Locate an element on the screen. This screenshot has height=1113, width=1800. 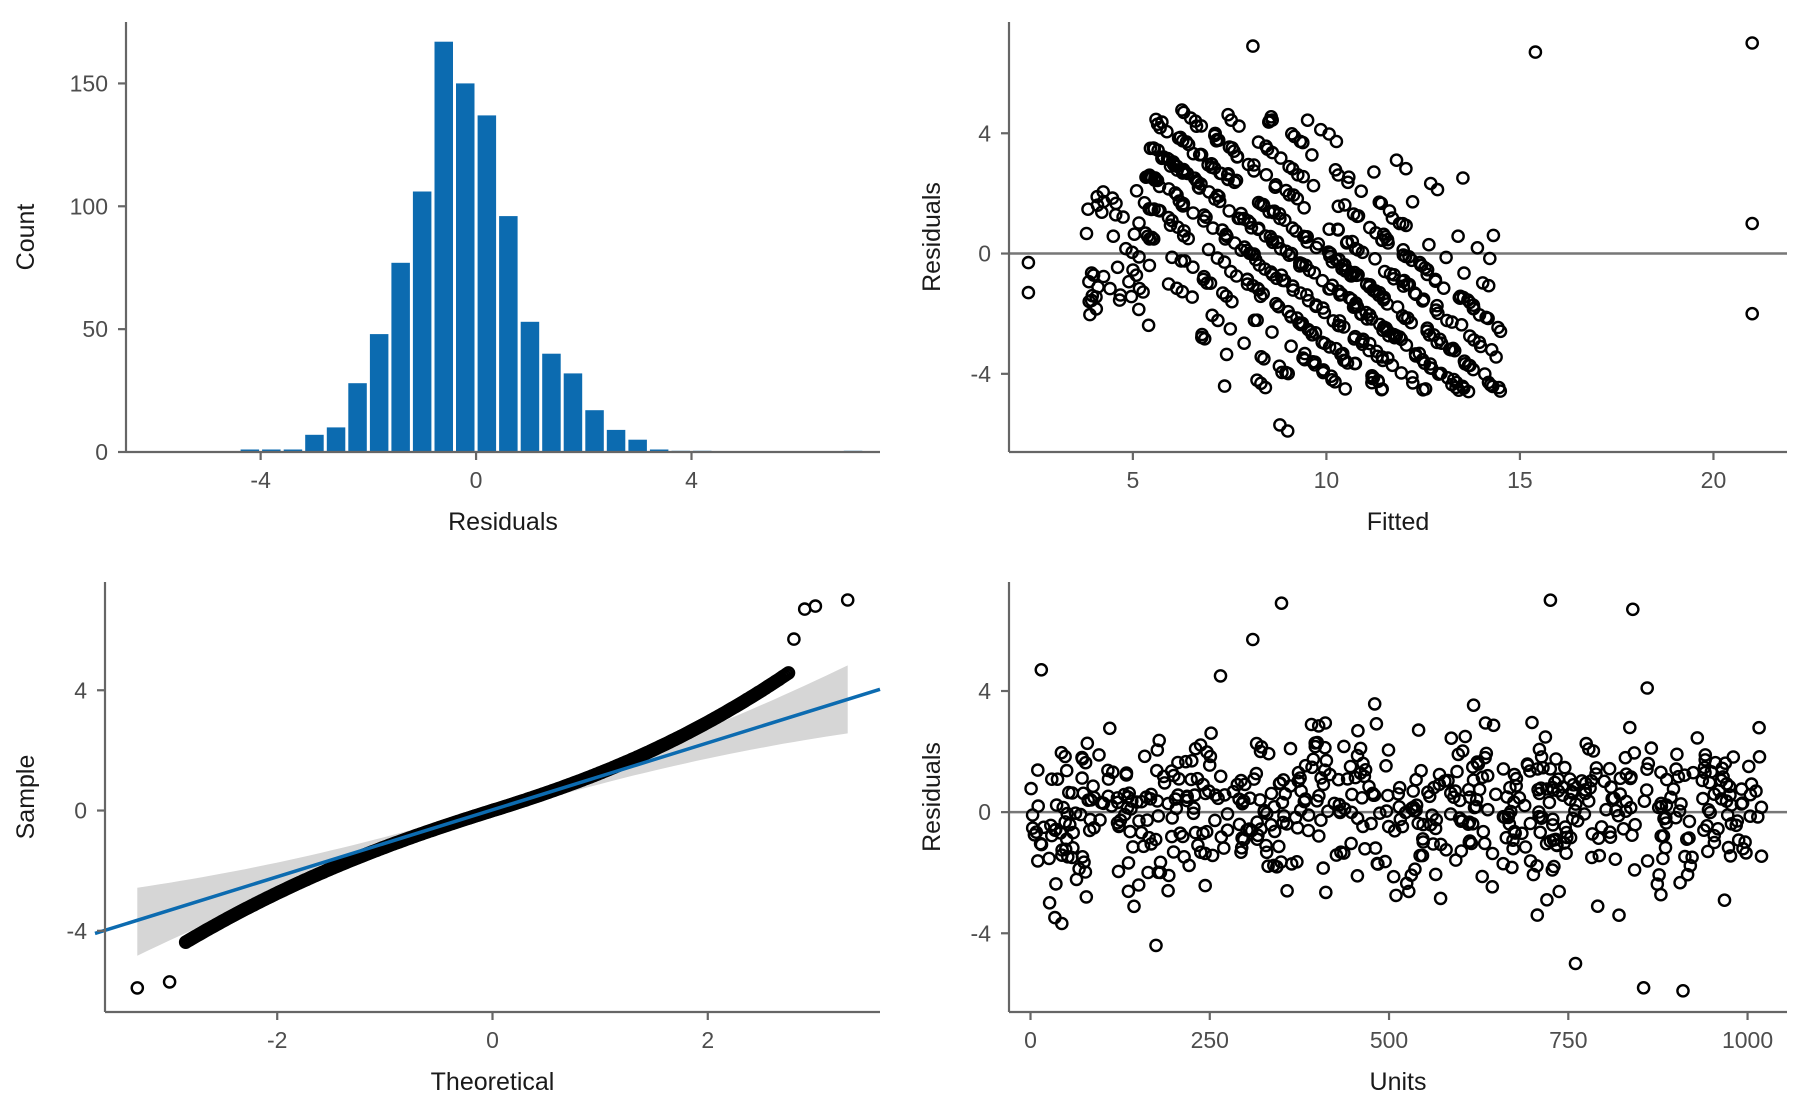
x-tick-label: -2 is located at coordinates (277, 1040).